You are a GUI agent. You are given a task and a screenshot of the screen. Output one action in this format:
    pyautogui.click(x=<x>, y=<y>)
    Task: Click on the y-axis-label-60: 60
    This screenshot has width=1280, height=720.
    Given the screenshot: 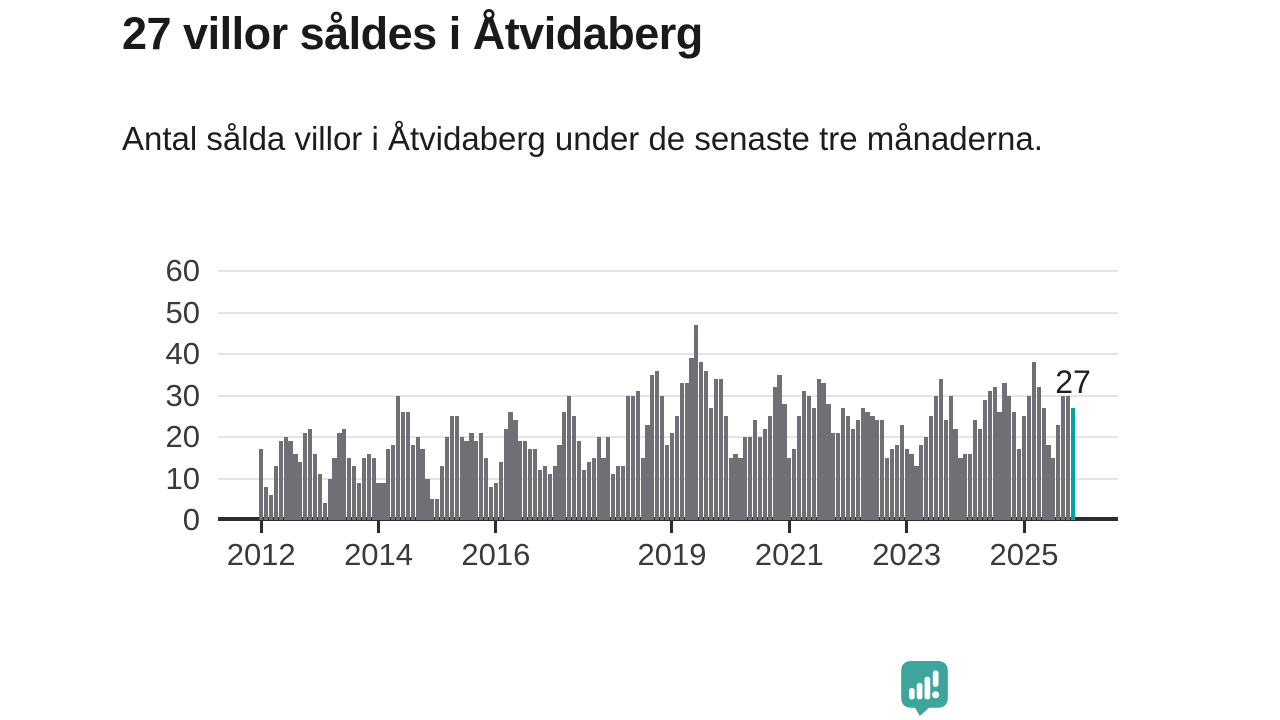 What is the action you would take?
    pyautogui.click(x=182, y=271)
    